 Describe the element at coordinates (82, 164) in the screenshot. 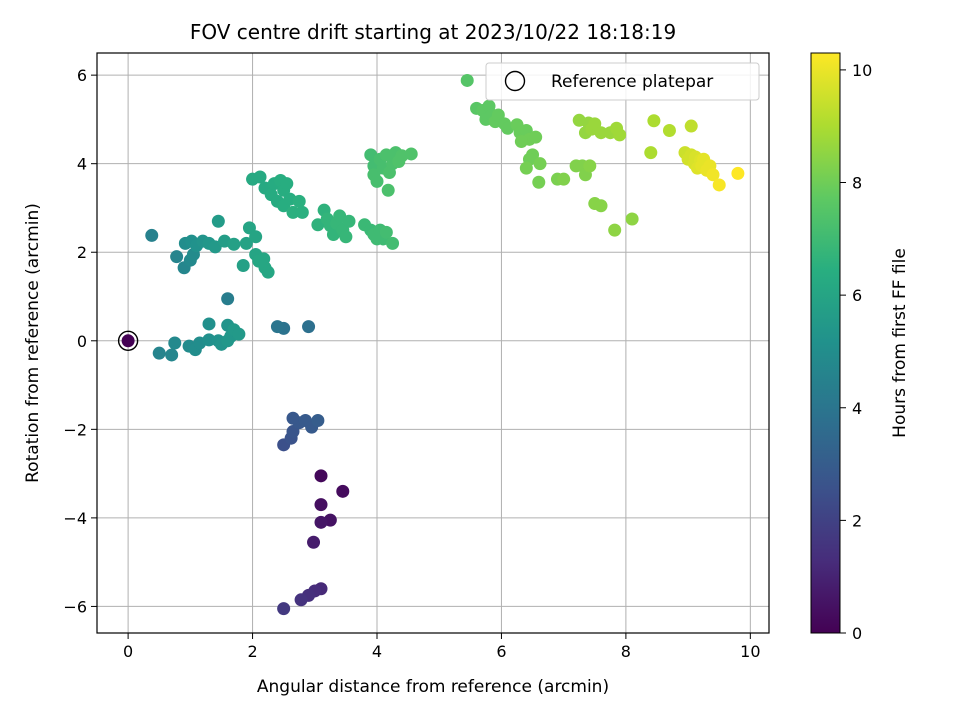

I see `y-tick-label: 4` at that location.